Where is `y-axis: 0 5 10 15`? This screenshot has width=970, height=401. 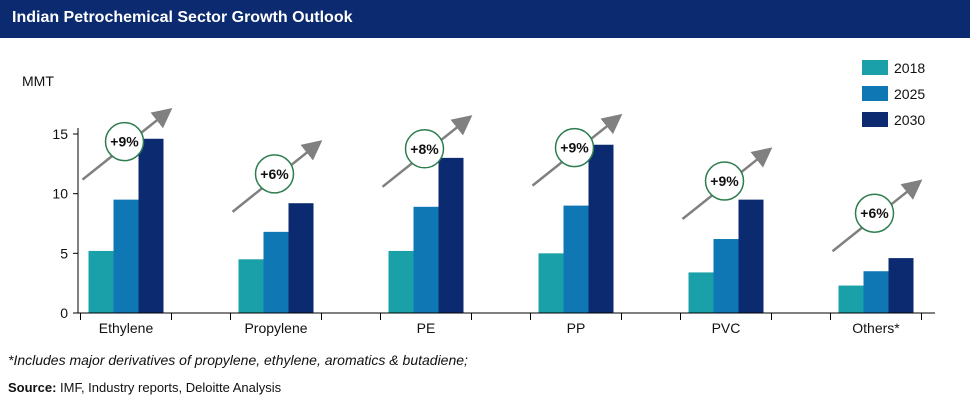
y-axis: 0 5 10 15 is located at coordinates (65, 223).